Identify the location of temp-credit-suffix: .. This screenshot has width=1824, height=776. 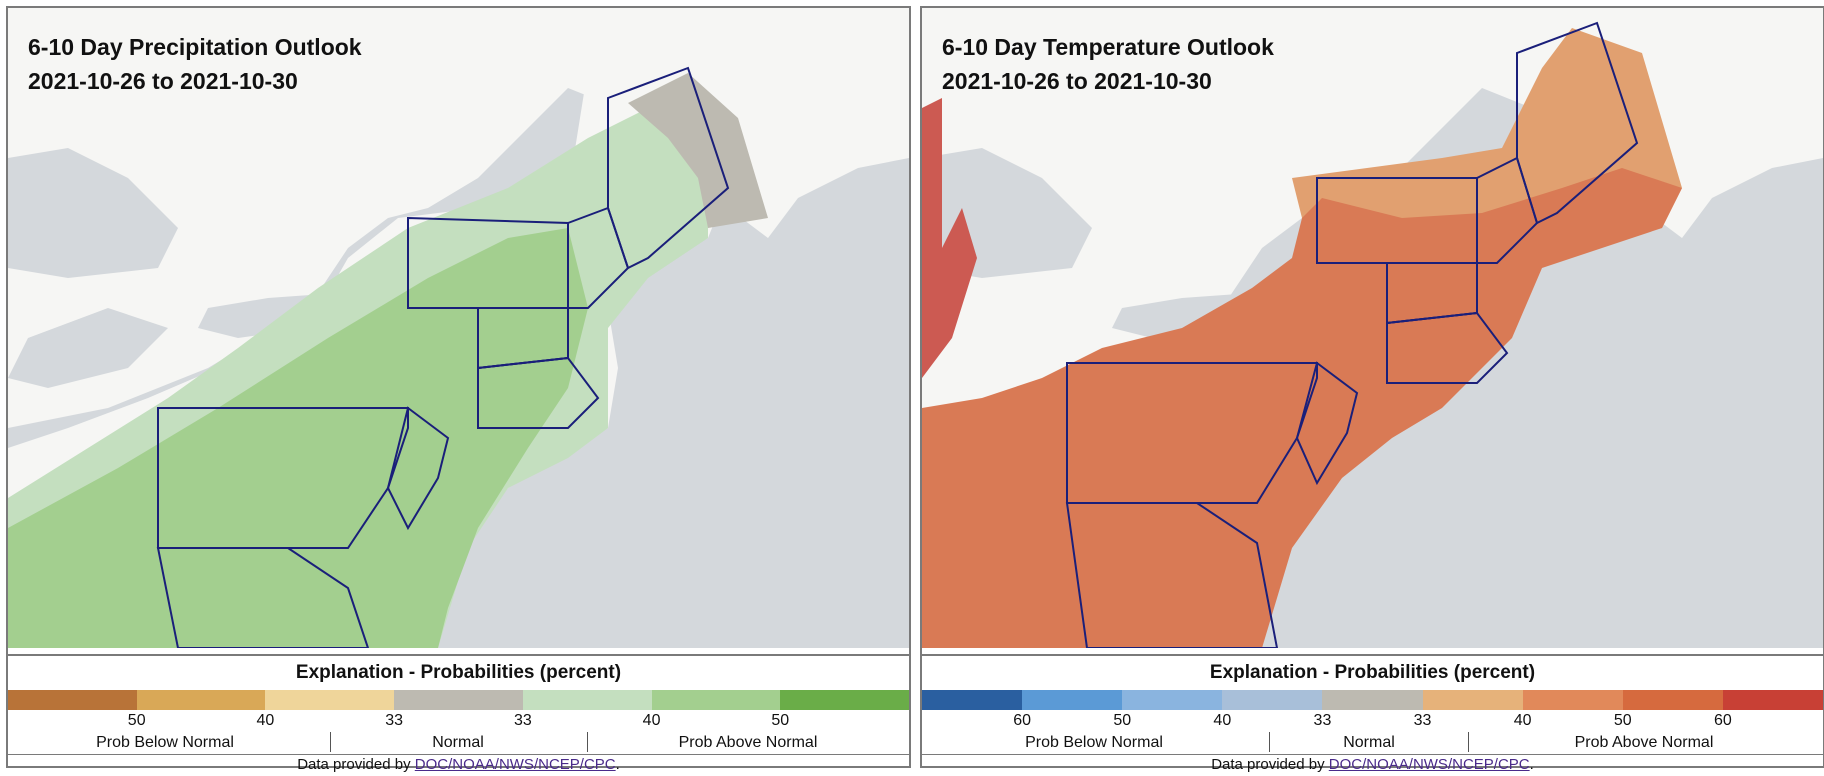
(1531, 764).